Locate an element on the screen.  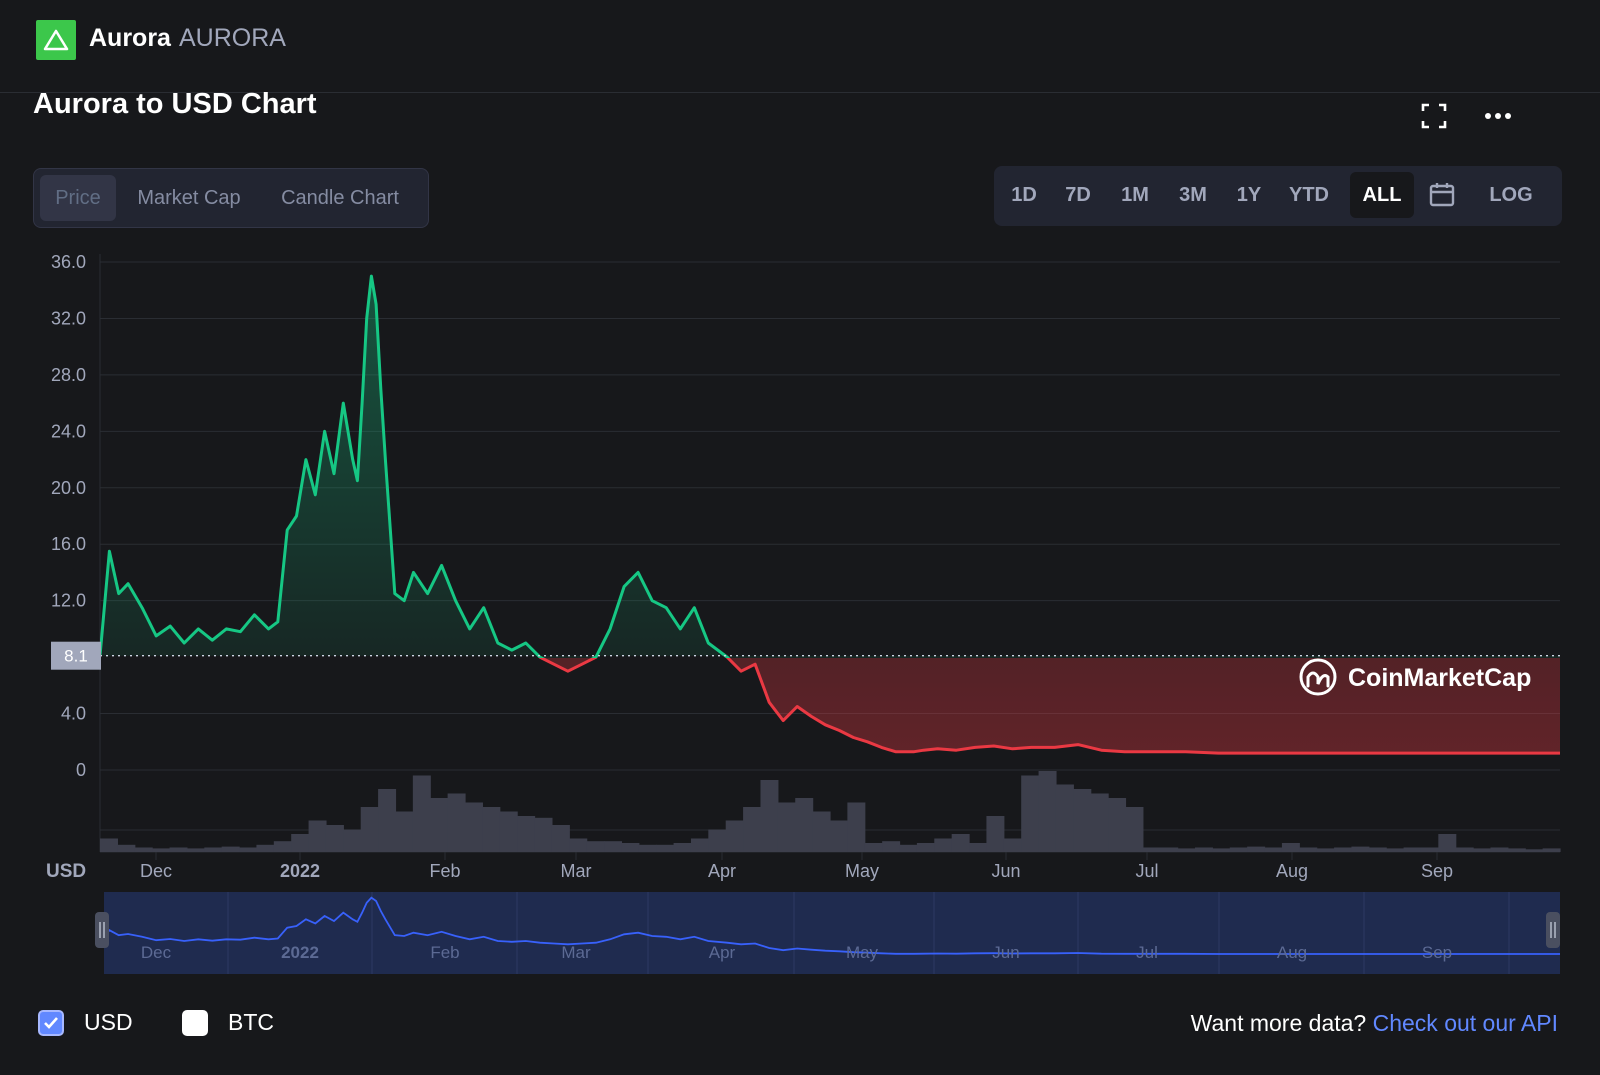
chart-type-tabs: Price Market Cap Candle Chart is located at coordinates (231, 198).